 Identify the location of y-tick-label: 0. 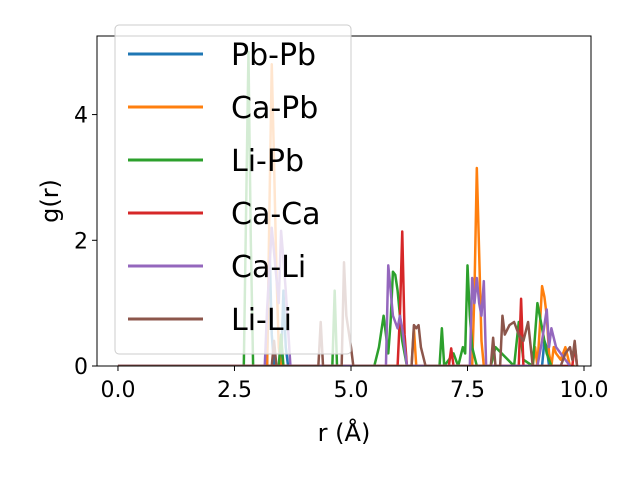
(81, 367).